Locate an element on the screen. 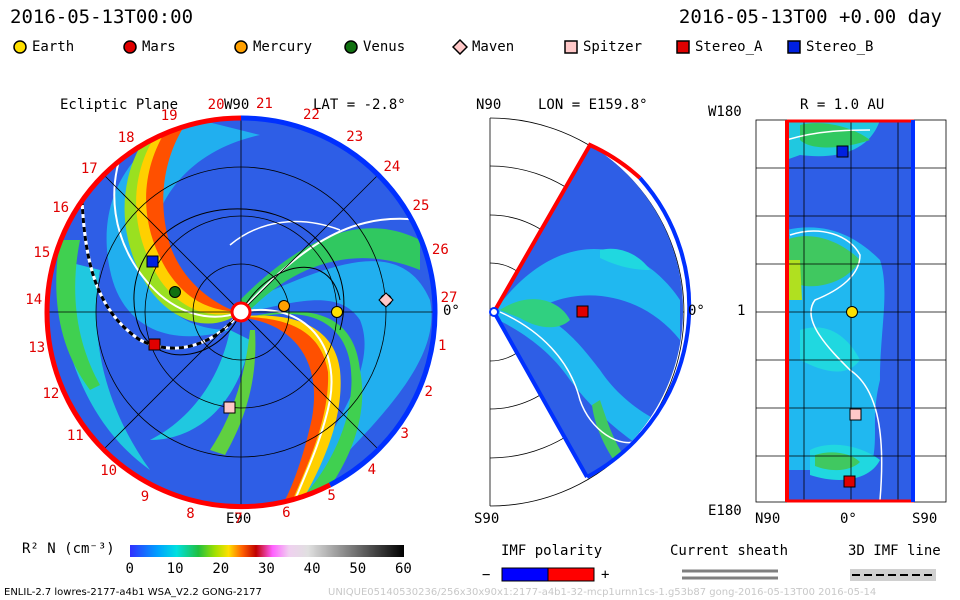  ecliptic-top-label: W90 is located at coordinates (237, 105).